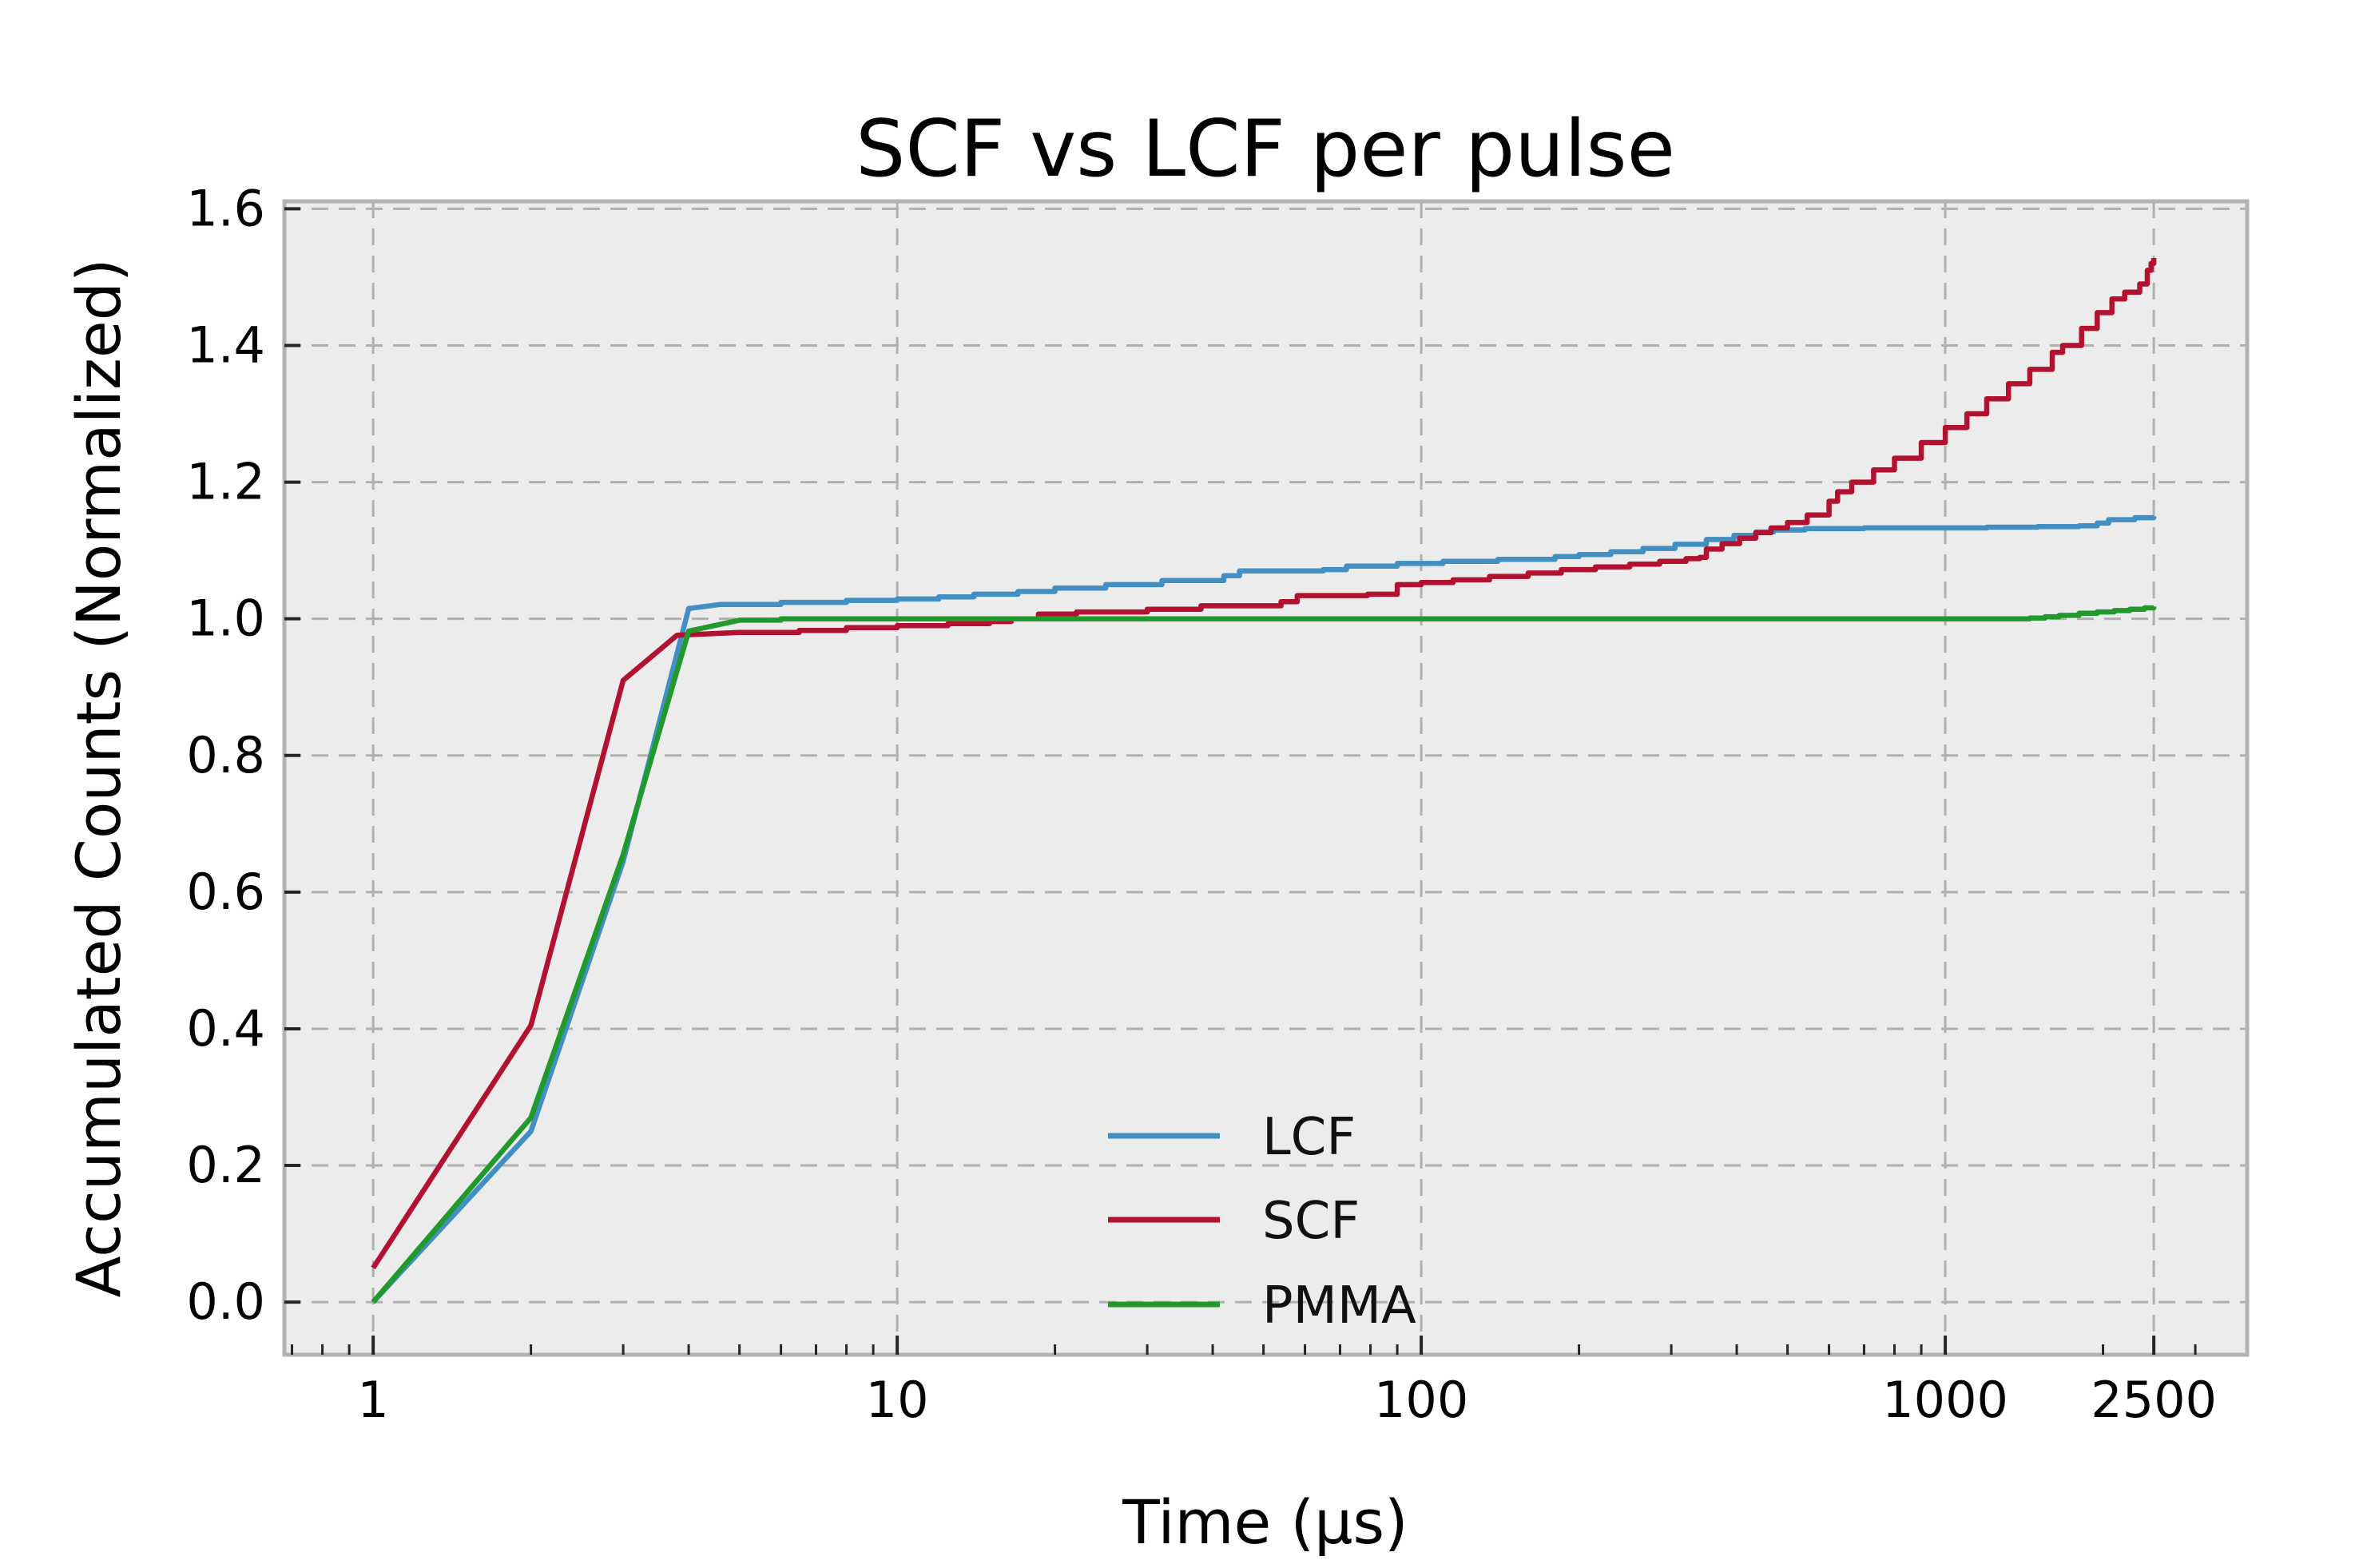  What do you see at coordinates (1311, 1221) in the screenshot?
I see `legend-label-SCF: SCF` at bounding box center [1311, 1221].